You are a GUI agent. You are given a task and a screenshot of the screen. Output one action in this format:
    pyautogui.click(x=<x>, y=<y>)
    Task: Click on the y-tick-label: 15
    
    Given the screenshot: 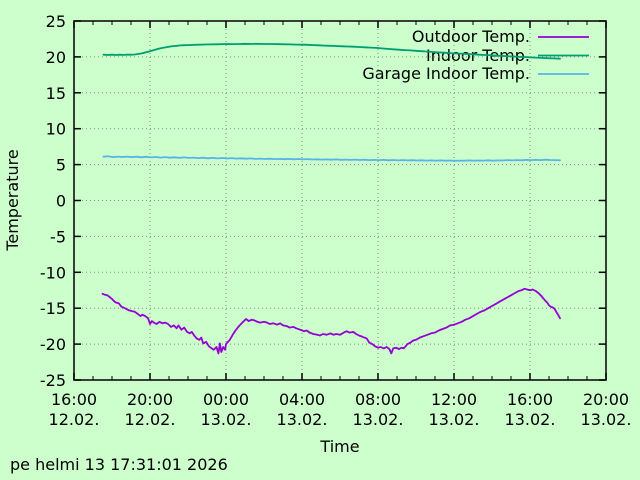 What is the action you would take?
    pyautogui.click(x=56, y=93)
    